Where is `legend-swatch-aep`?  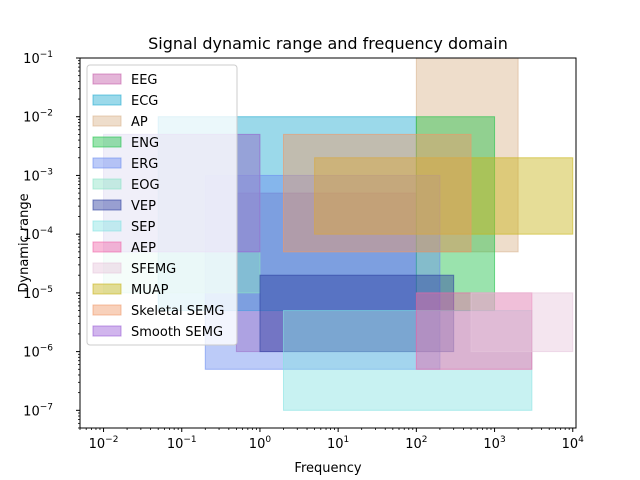
legend-swatch-aep is located at coordinates (107, 247).